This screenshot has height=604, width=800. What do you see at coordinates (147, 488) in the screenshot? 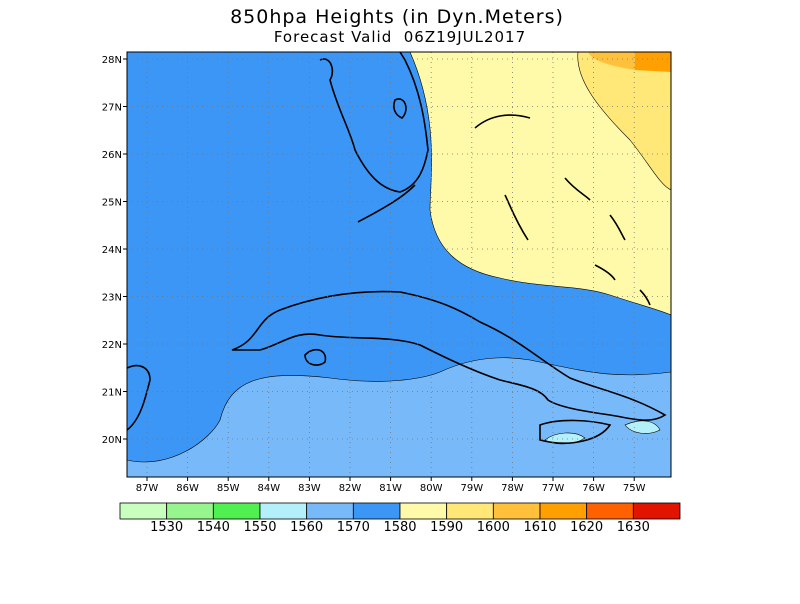
I see `lon-label: 87W` at bounding box center [147, 488].